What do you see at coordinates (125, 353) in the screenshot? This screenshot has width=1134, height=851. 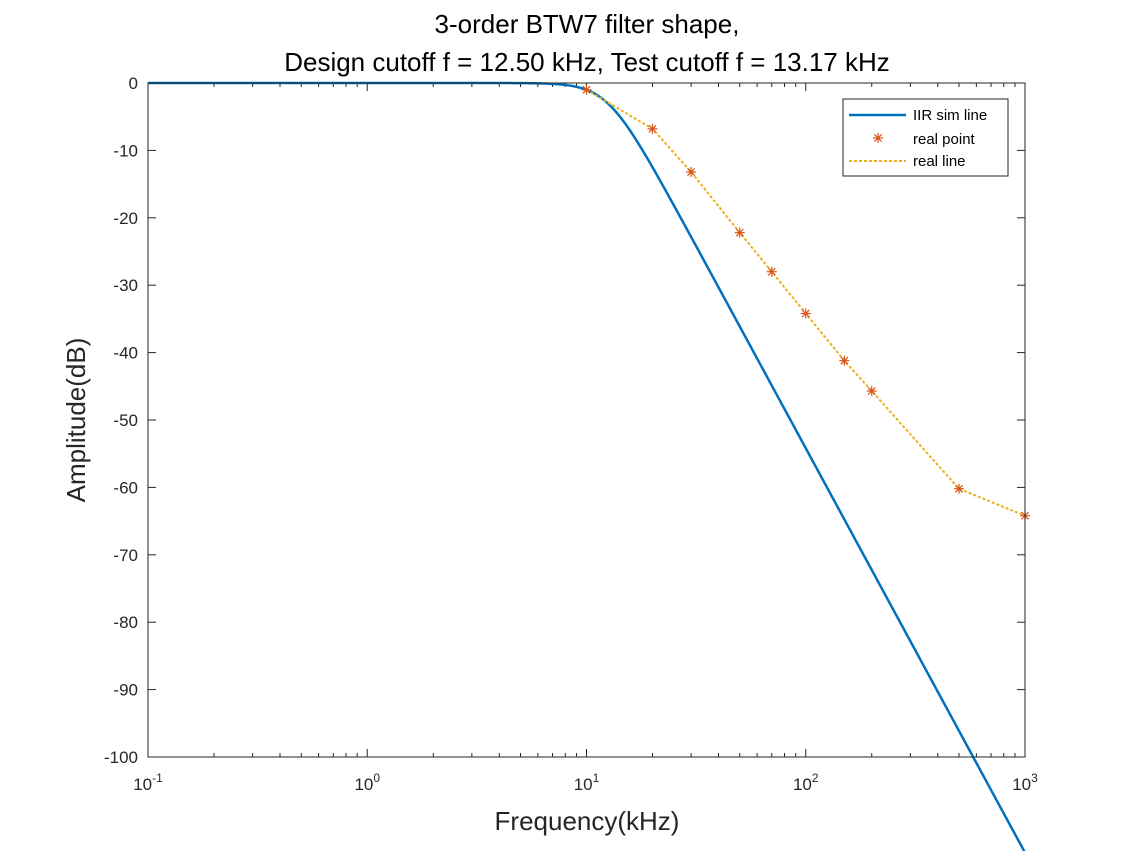 I see `y-tick-label: -40` at bounding box center [125, 353].